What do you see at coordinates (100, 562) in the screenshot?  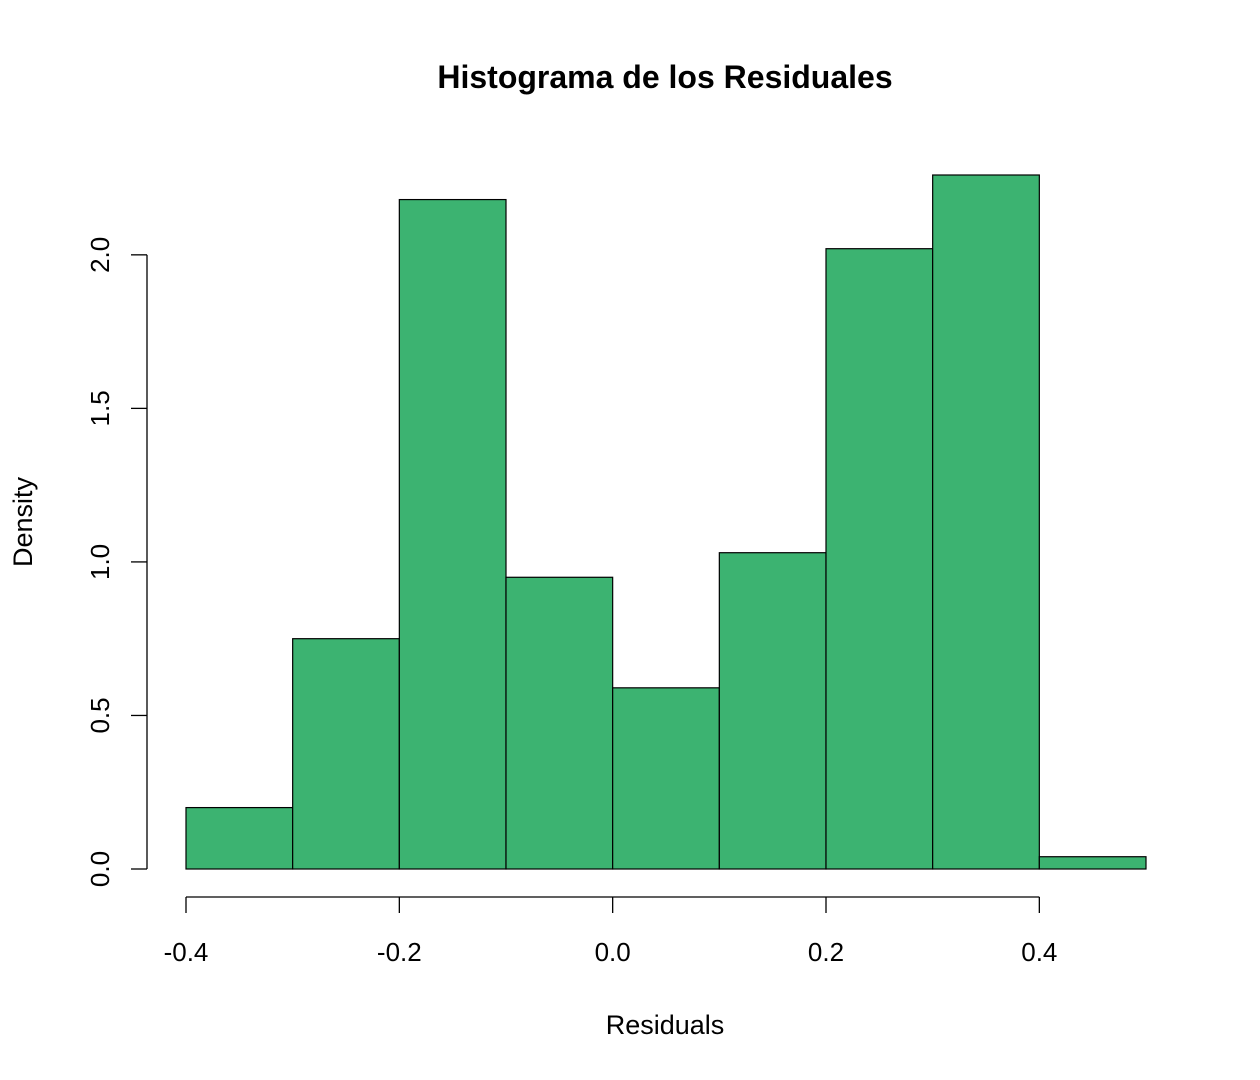 I see `y-tick-label: 1.0` at bounding box center [100, 562].